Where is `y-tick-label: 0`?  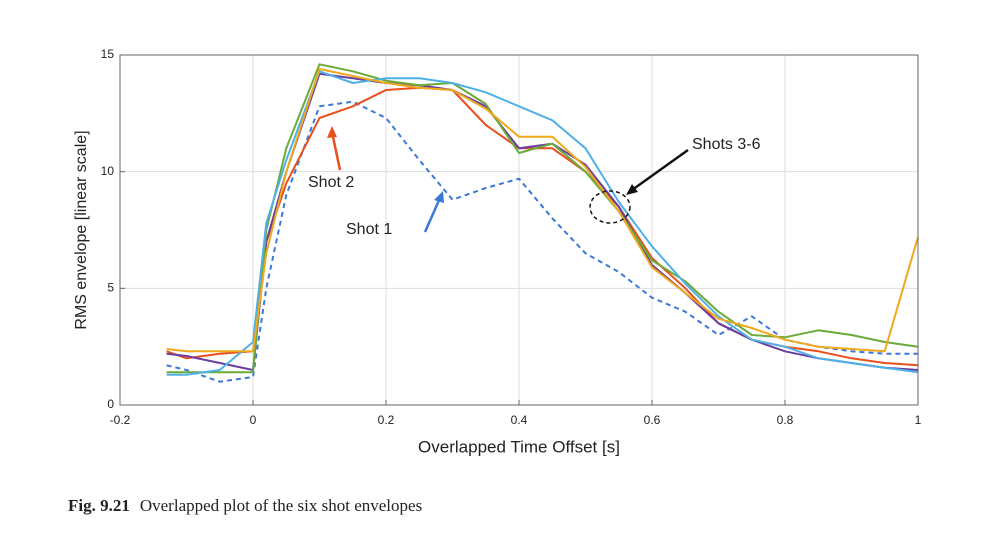 y-tick-label: 0 is located at coordinates (110, 404).